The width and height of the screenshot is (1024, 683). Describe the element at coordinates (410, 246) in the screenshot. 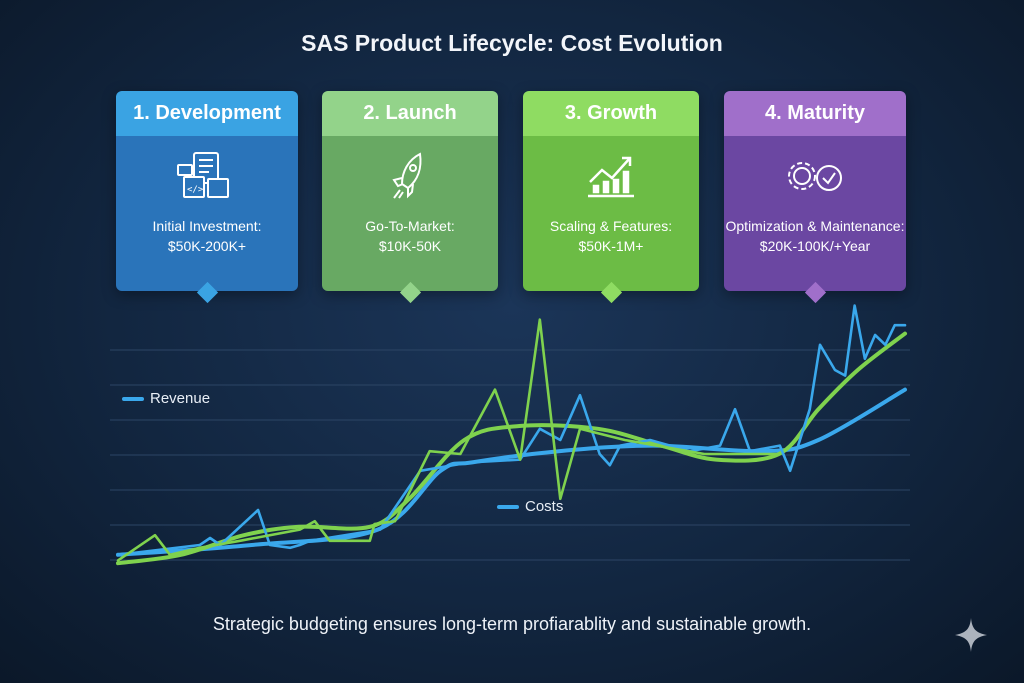

I see `stage-cost-value: $10K-50K` at that location.